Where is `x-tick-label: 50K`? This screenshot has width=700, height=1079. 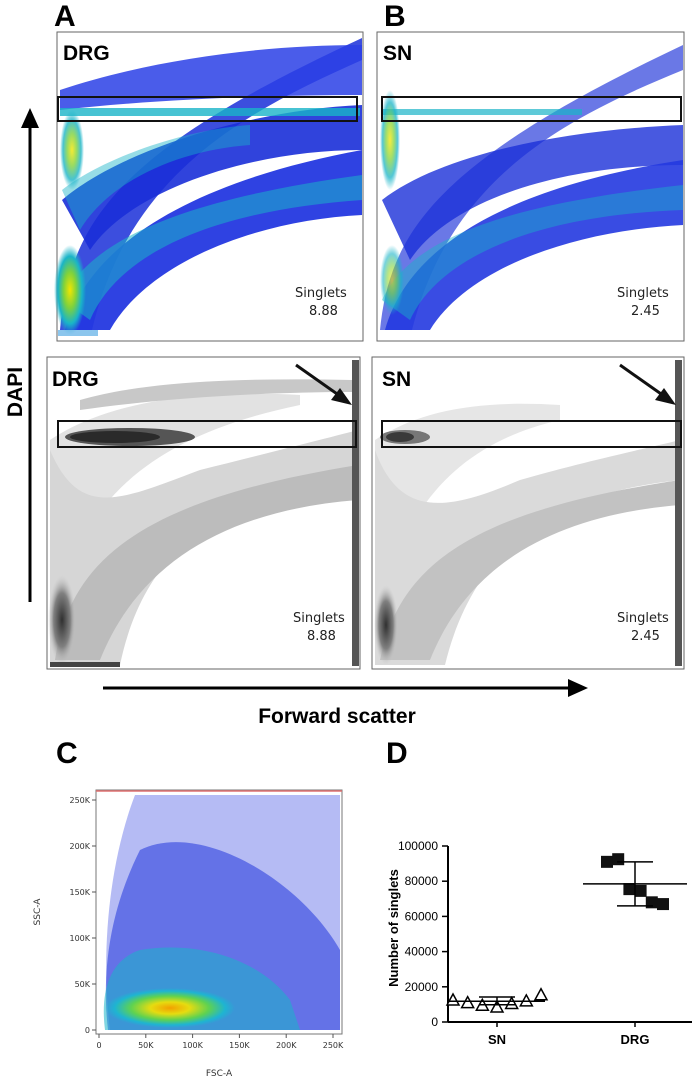
x-tick-label: 50K is located at coordinates (146, 1045).